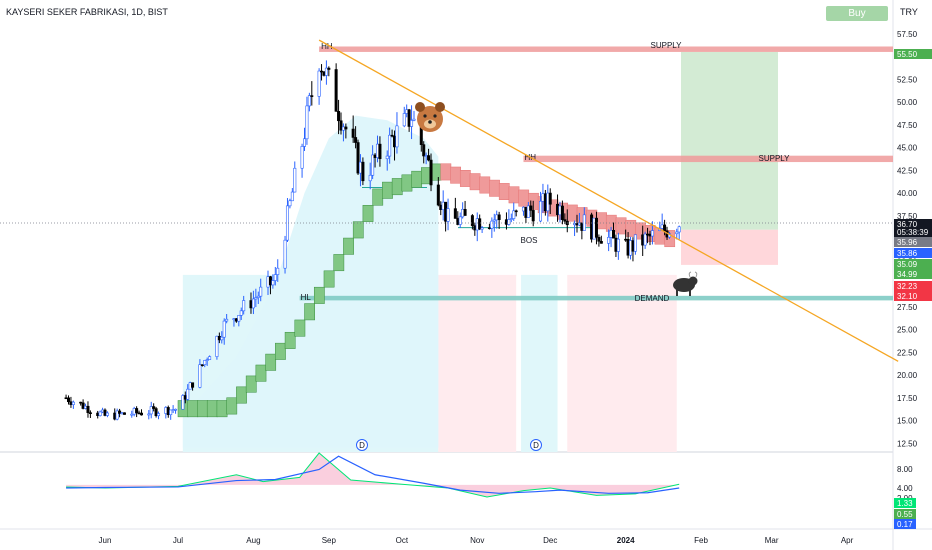  I want to click on time-tick-9: Mar, so click(772, 540).